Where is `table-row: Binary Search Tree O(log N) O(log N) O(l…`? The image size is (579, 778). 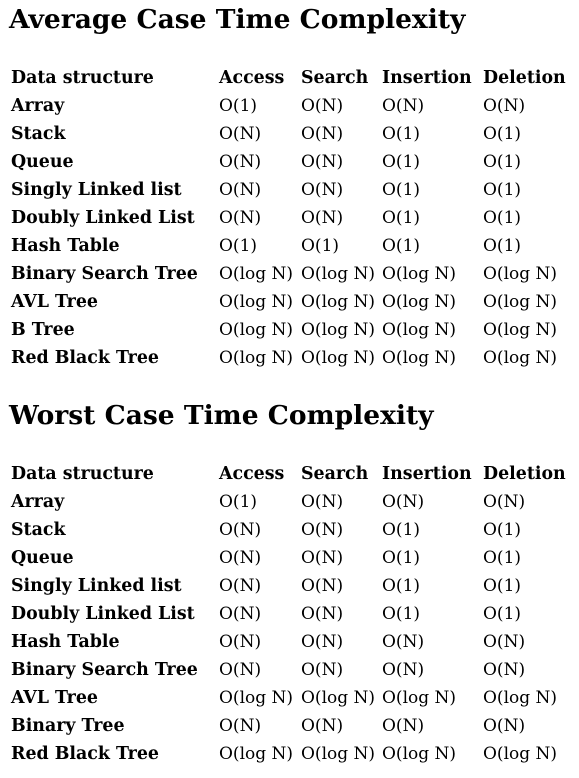 table-row: Binary Search Tree O(log N) O(log N) O(l… is located at coordinates (293, 274).